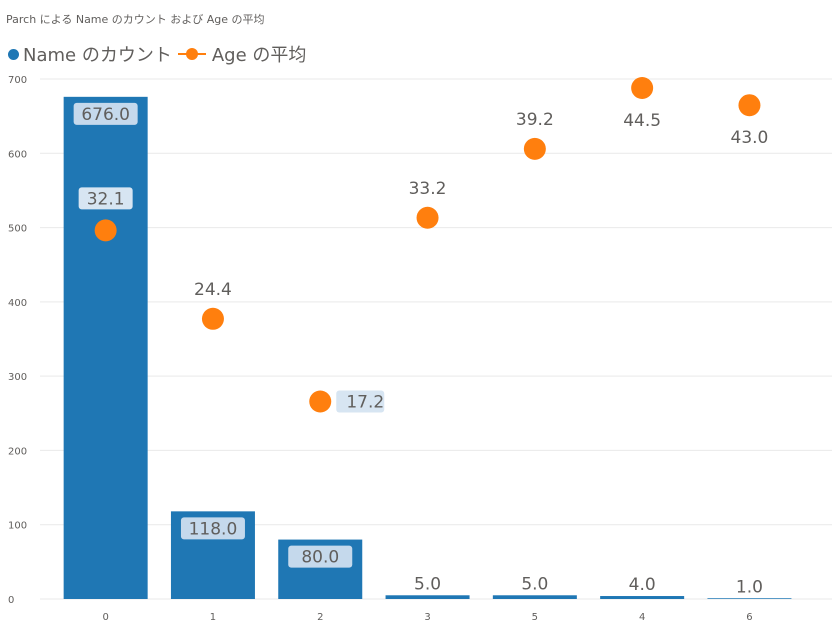  What do you see at coordinates (135, 19) in the screenshot?
I see `chart-title: Parch による Name のカウント および Age の平均` at bounding box center [135, 19].